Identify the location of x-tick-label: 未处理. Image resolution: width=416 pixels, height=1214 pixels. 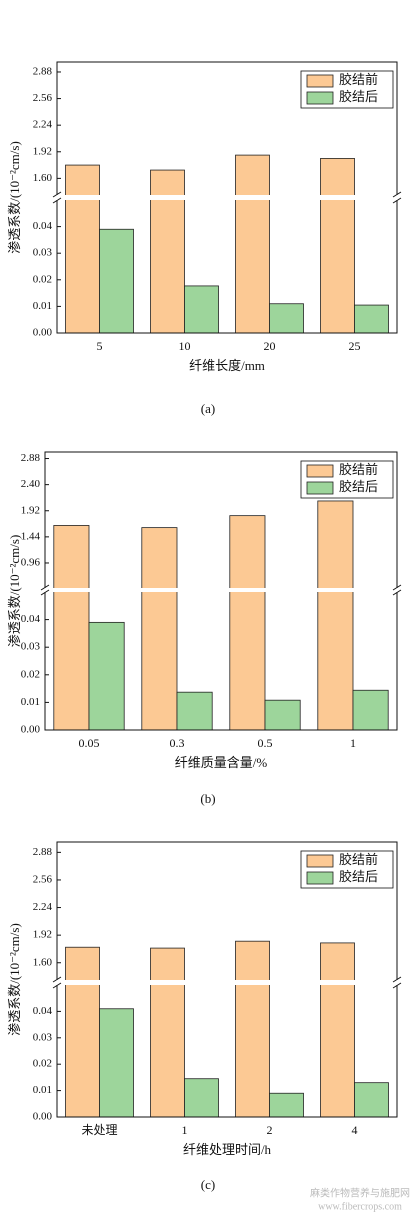
(99, 1130).